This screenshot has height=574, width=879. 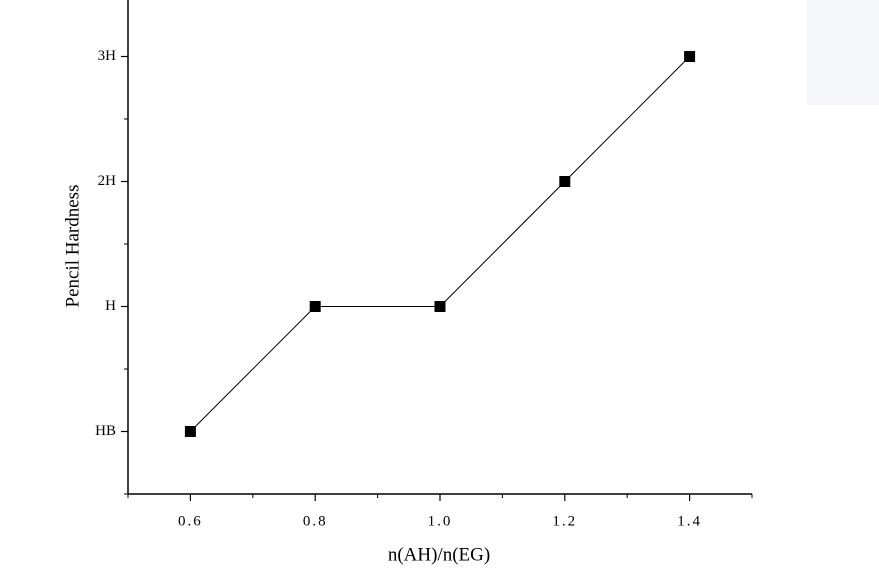 What do you see at coordinates (107, 181) in the screenshot?
I see `y-tick-label: 2H` at bounding box center [107, 181].